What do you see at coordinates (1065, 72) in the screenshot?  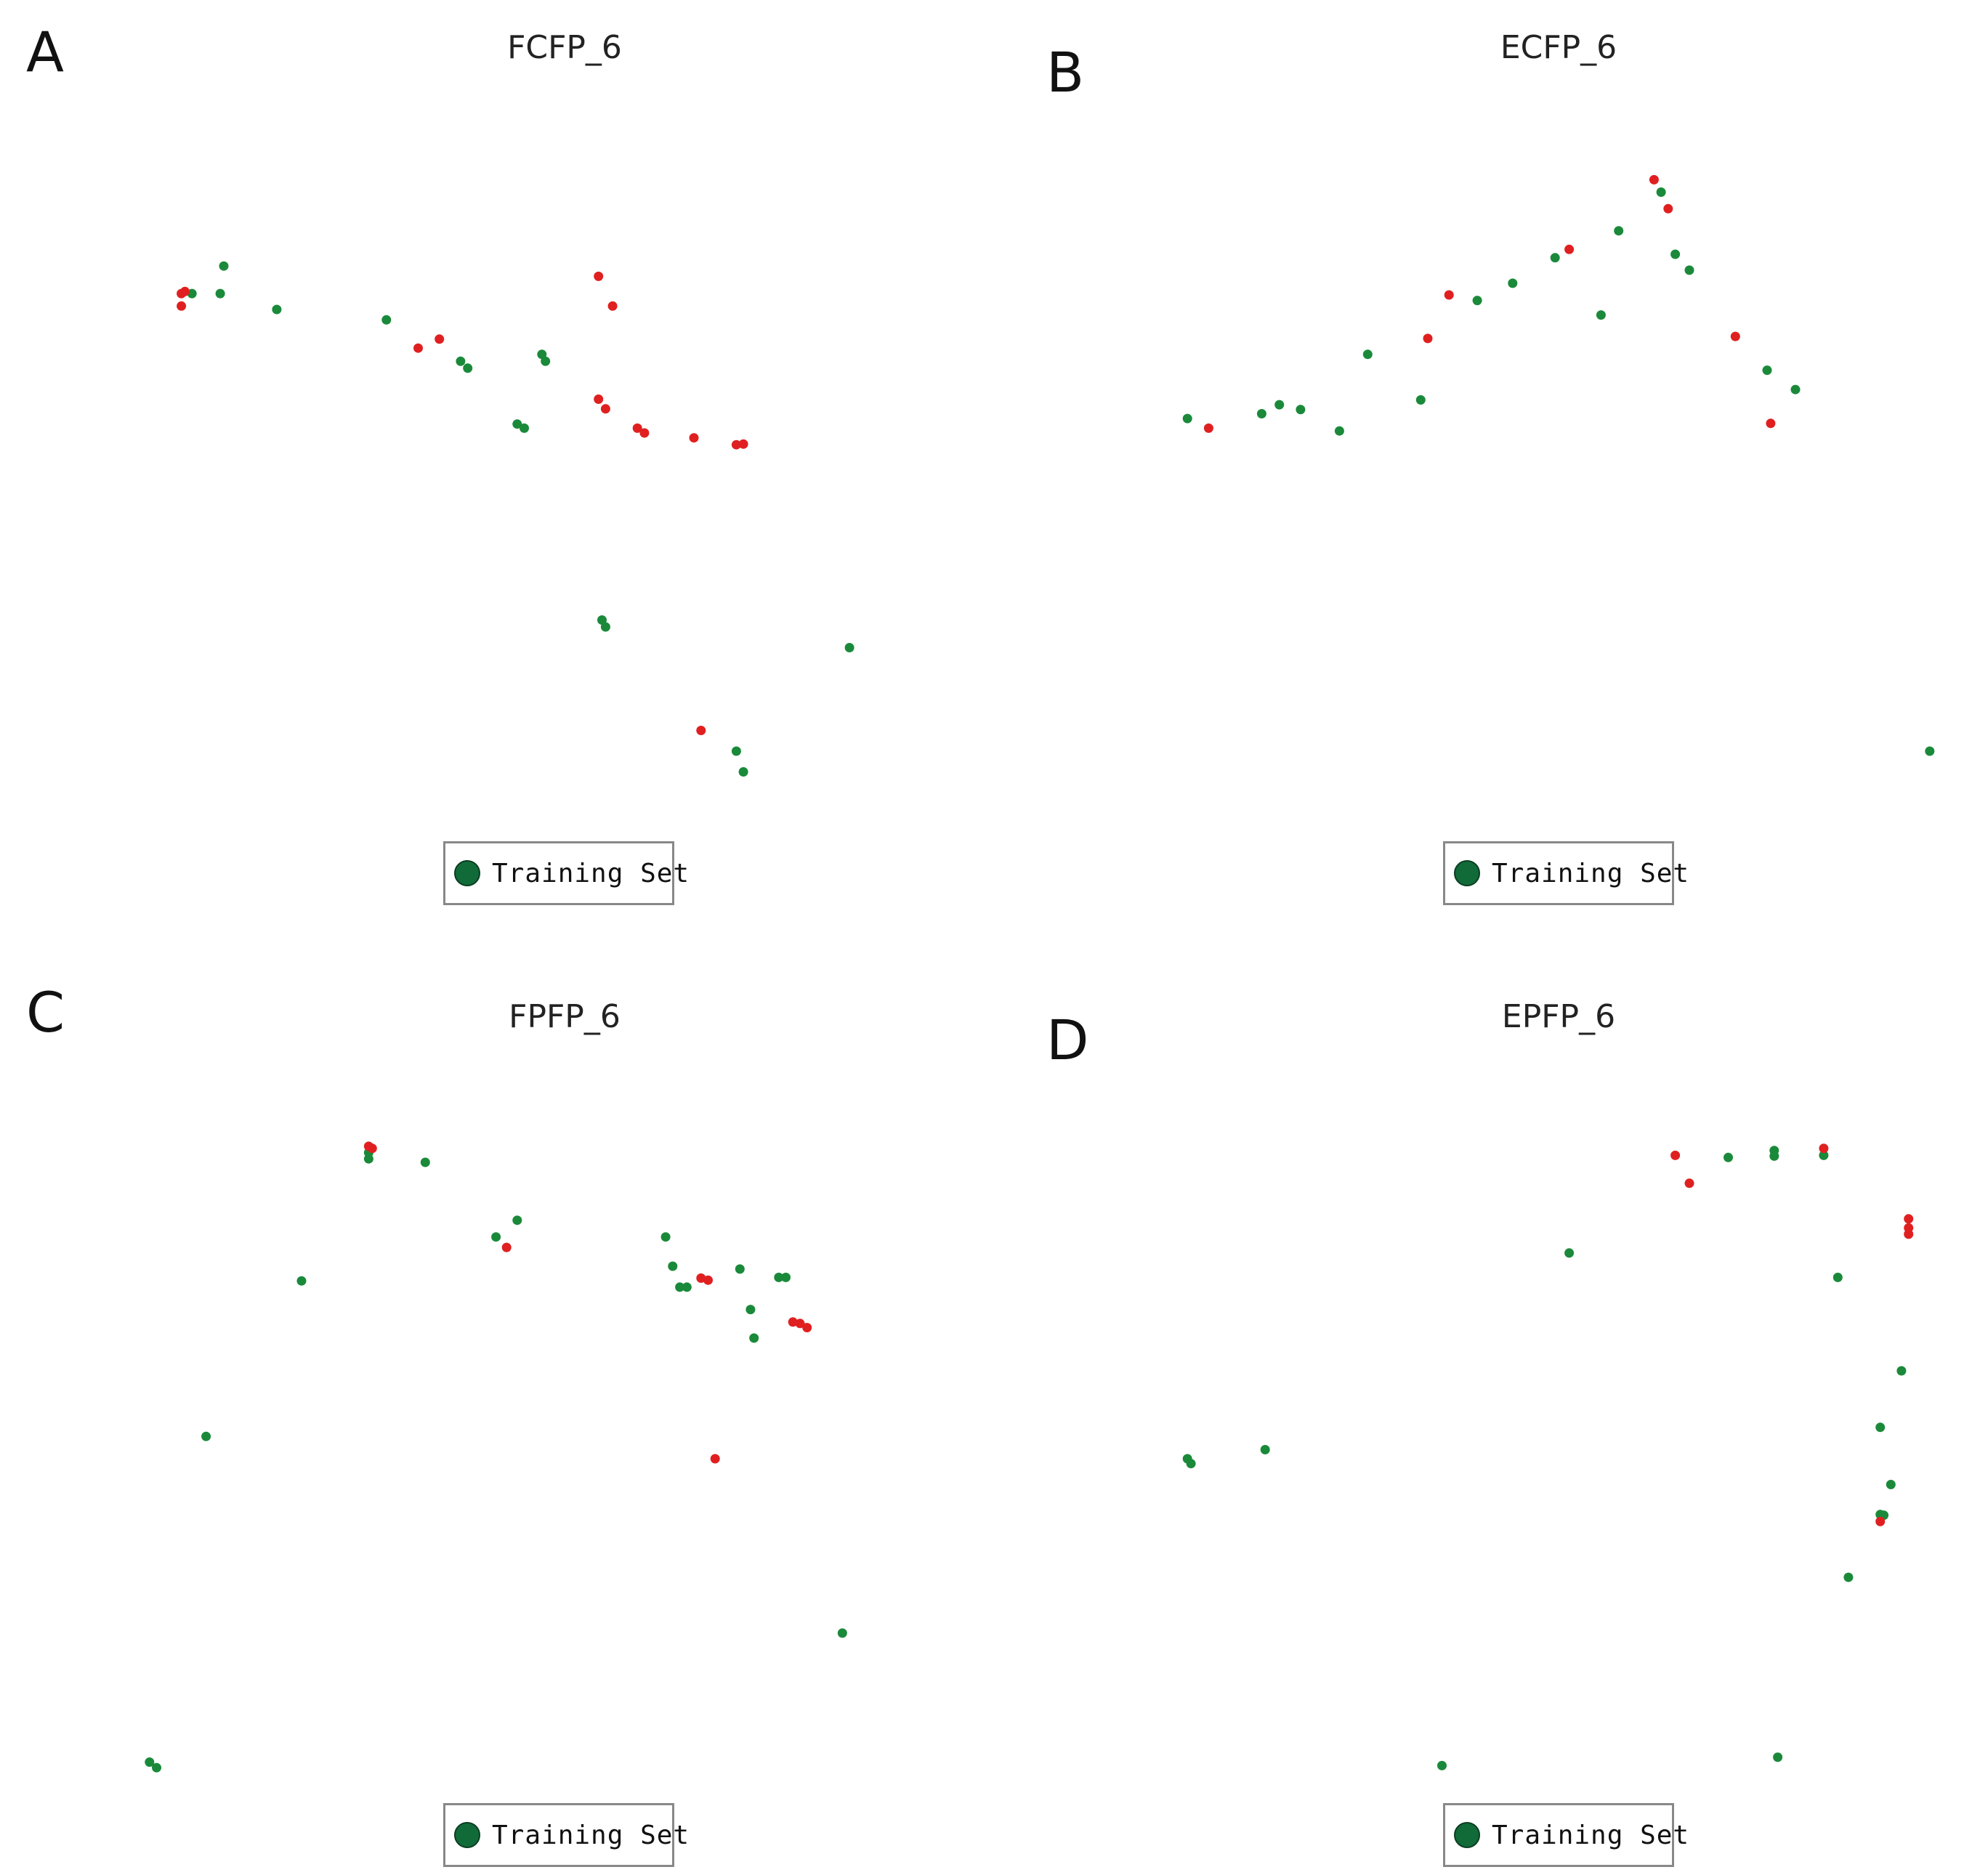 I see `panel-letter: B` at bounding box center [1065, 72].